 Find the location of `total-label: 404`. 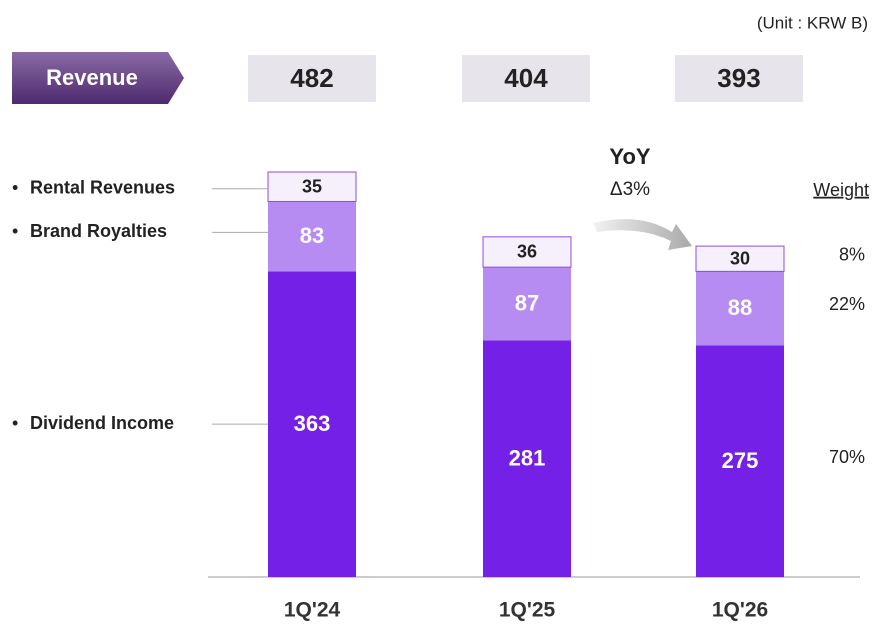

total-label: 404 is located at coordinates (526, 78).